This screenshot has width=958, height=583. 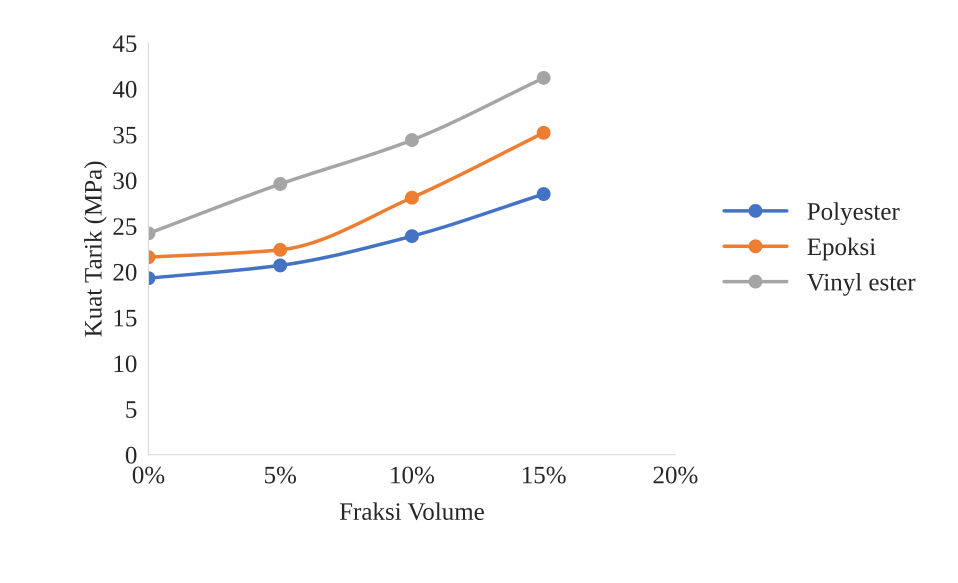 What do you see at coordinates (124, 272) in the screenshot?
I see `y-tick-label: 20` at bounding box center [124, 272].